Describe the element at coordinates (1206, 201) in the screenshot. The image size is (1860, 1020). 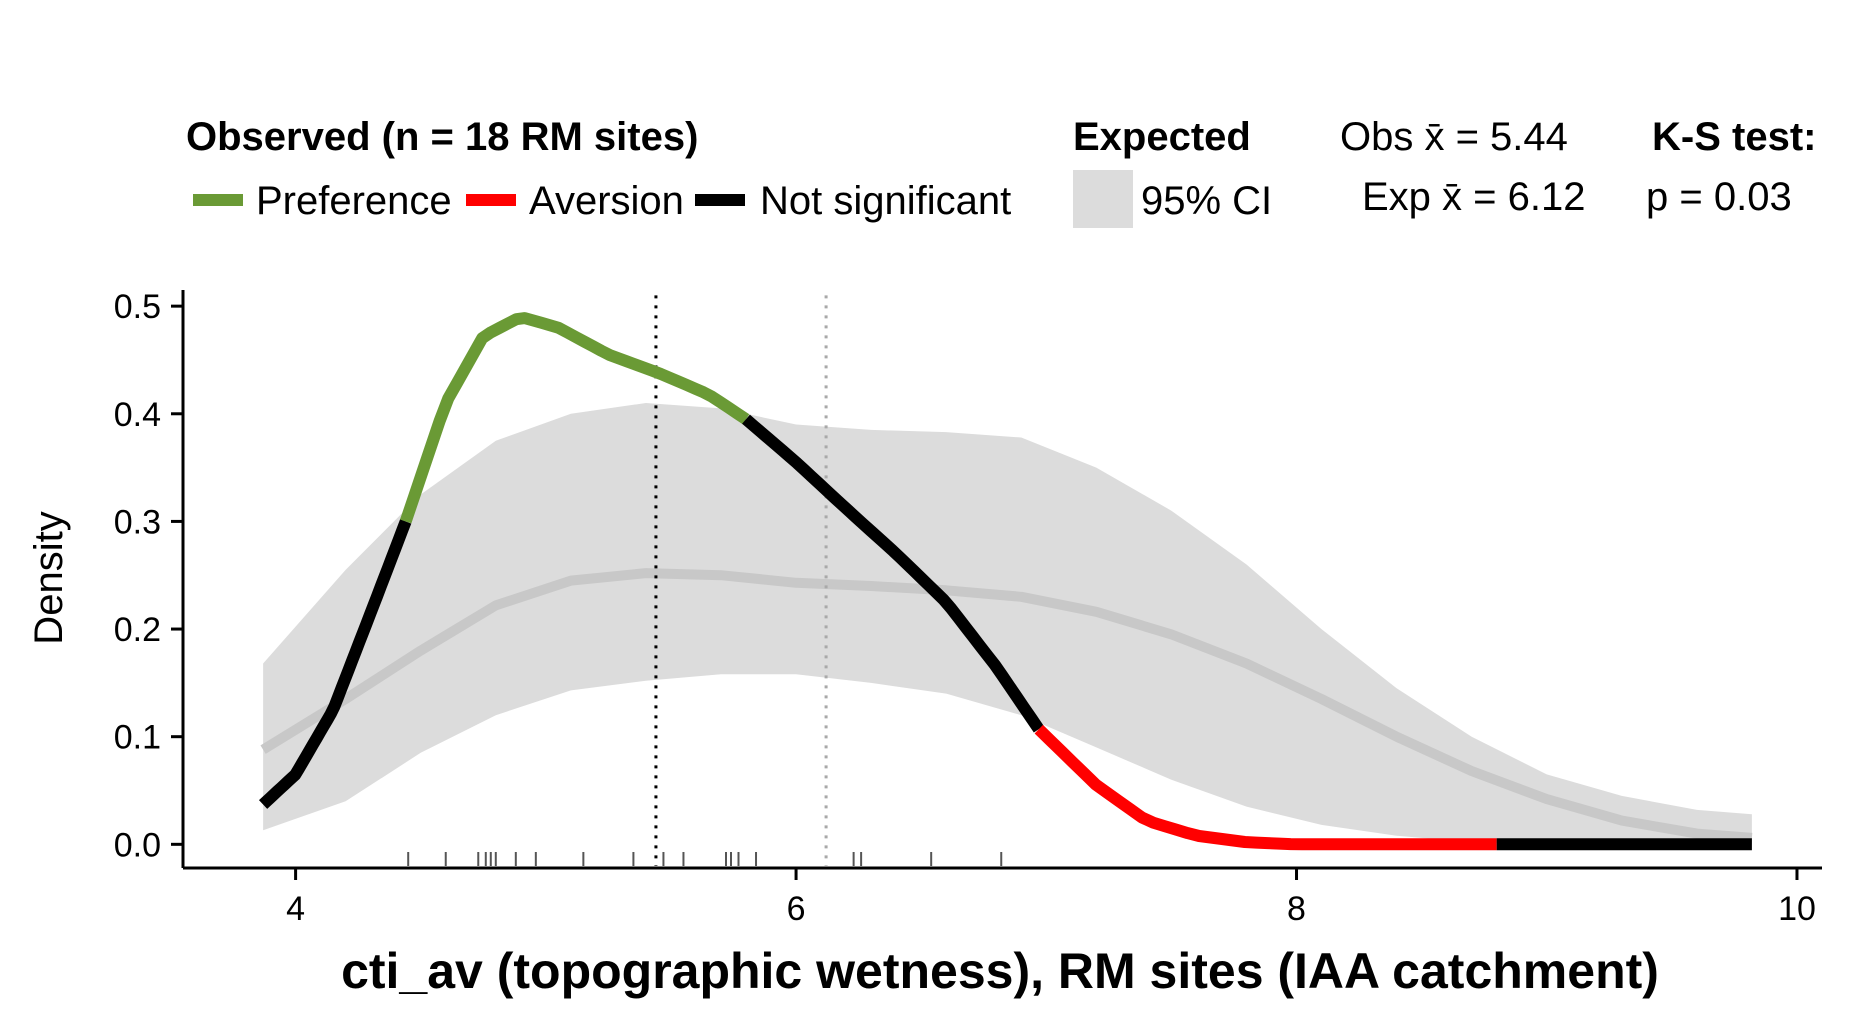
I see `legend-ci-label: 95% CI` at that location.